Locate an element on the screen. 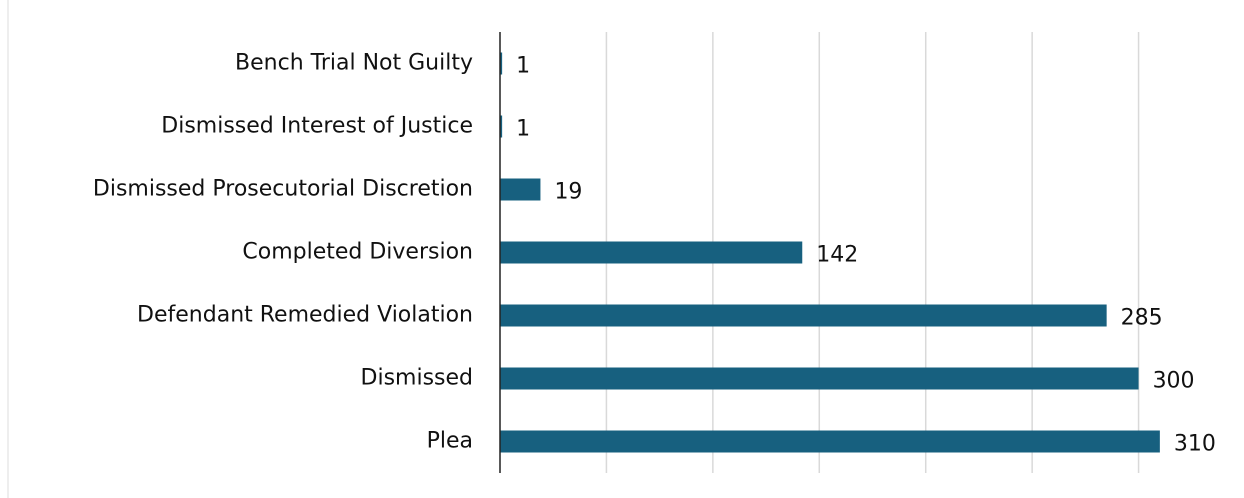 This screenshot has width=1244, height=498. y-tick-label: Defendant Remedied Violation is located at coordinates (305, 315).